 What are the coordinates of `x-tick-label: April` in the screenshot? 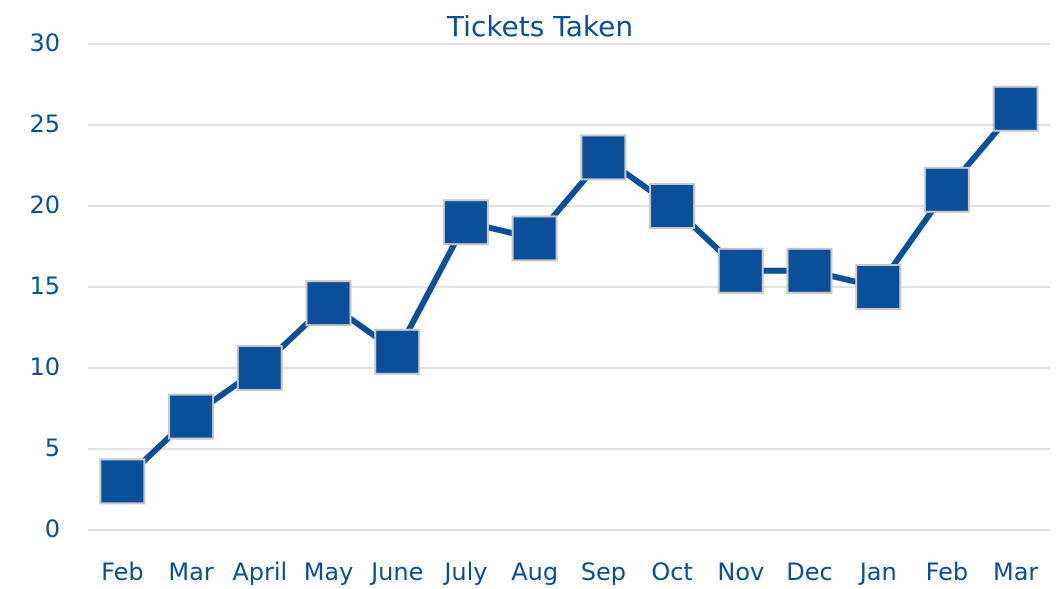 It's located at (259, 572).